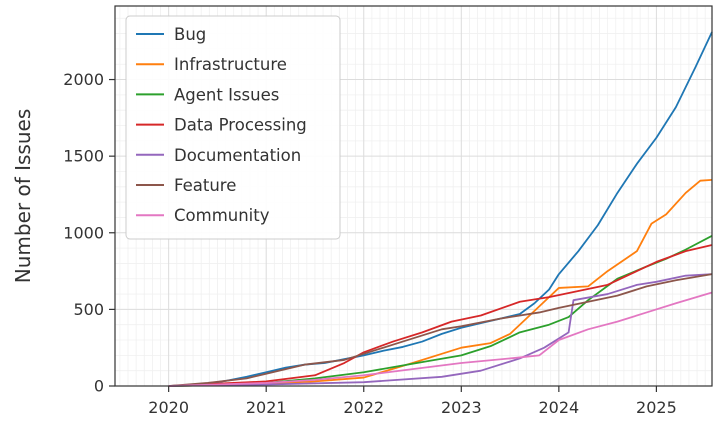 Image resolution: width=714 pixels, height=426 pixels. Describe the element at coordinates (240, 125) in the screenshot. I see `legend-label-data-processing: Data Processing` at that location.